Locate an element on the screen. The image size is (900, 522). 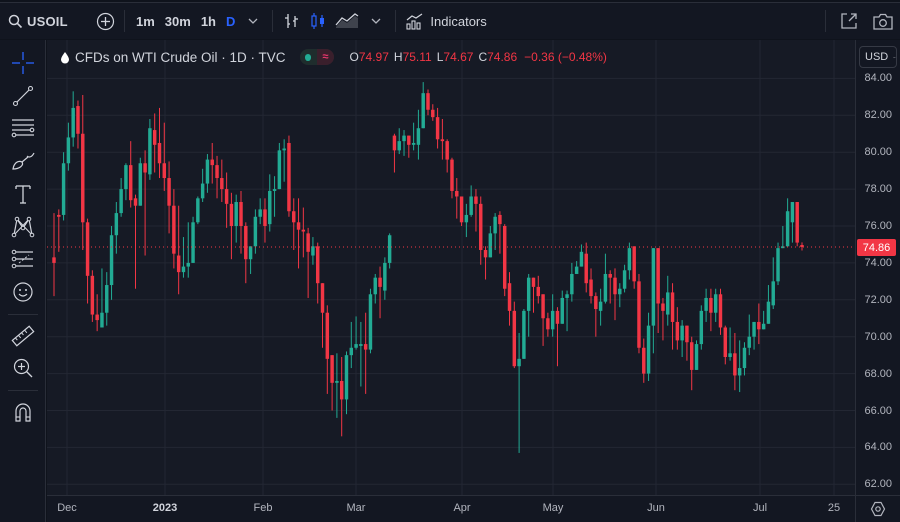
time-tick-label: Feb is located at coordinates (263, 508).